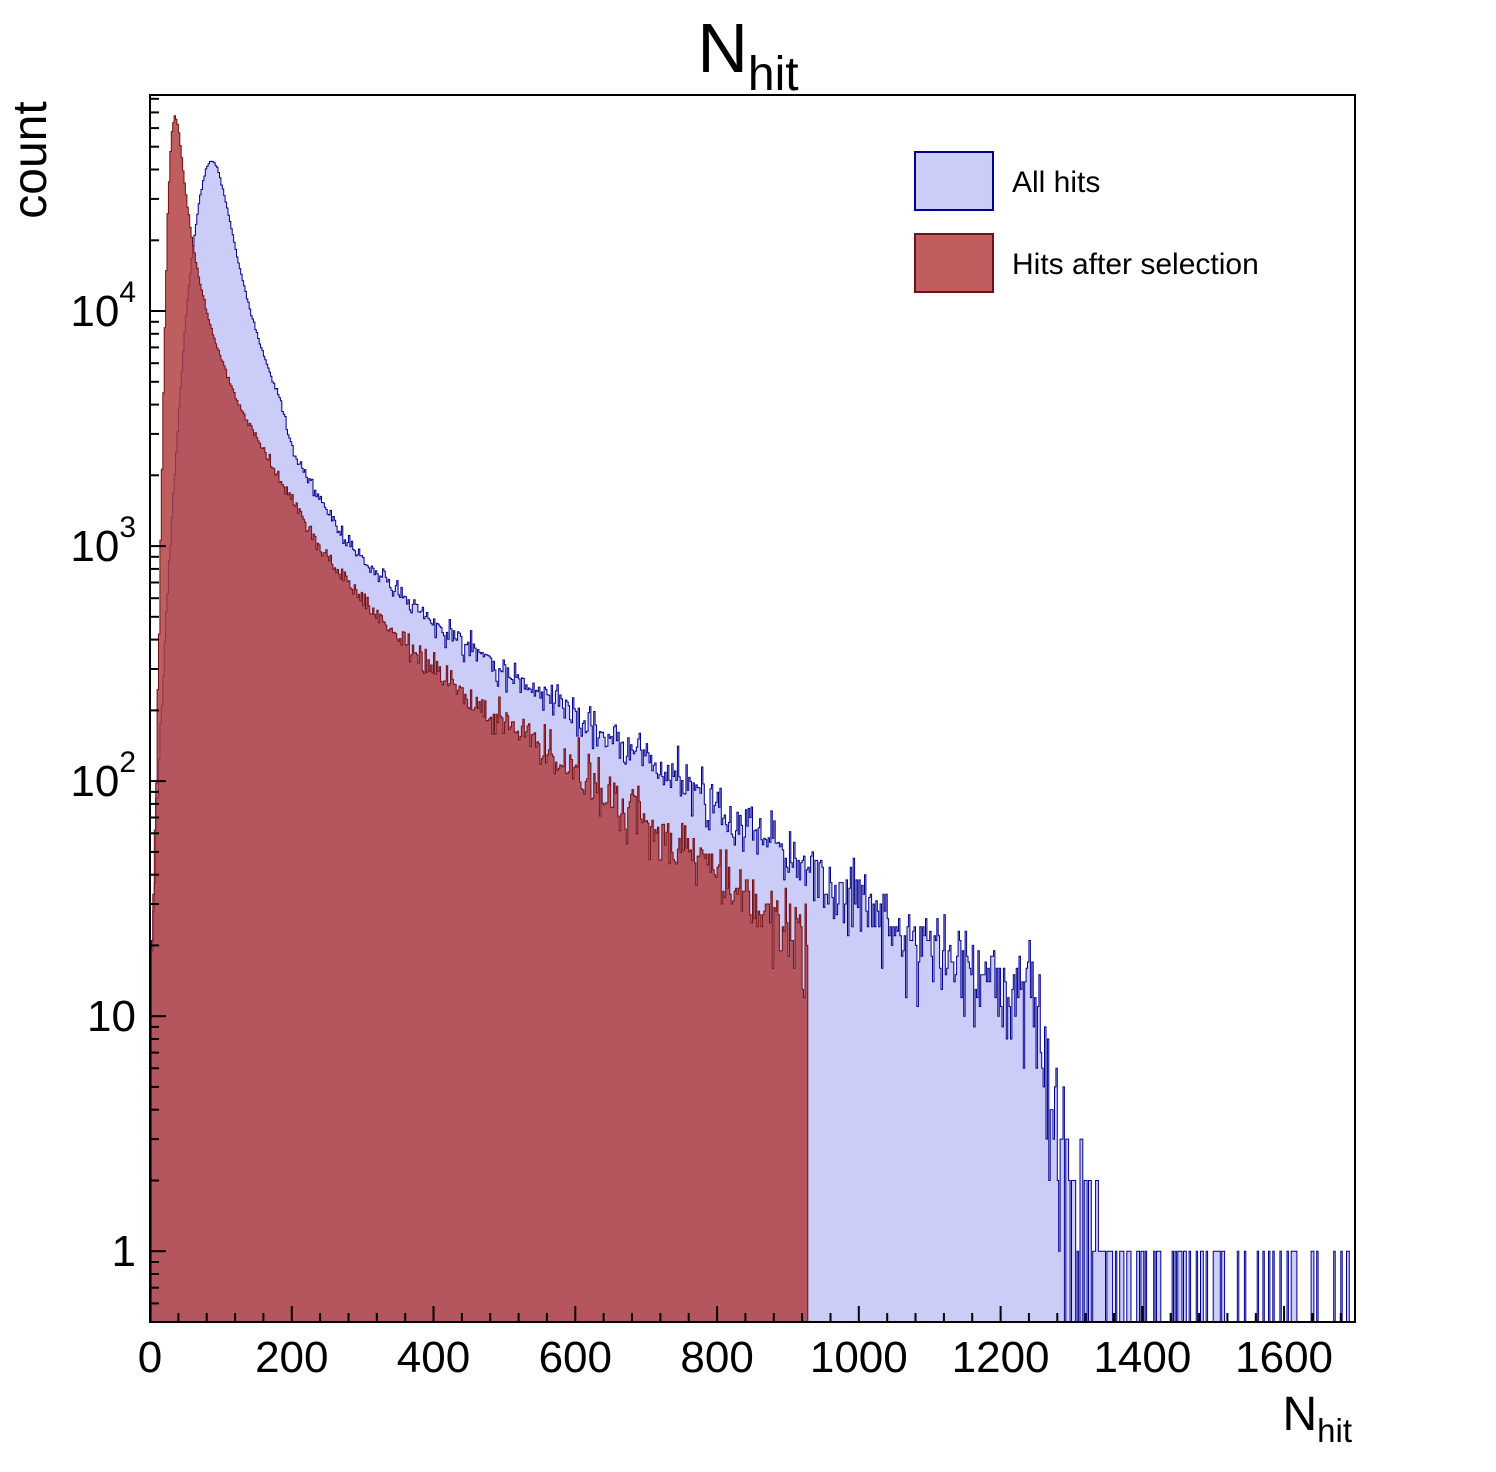 Image resolution: width=1496 pixels, height=1472 pixels. What do you see at coordinates (1056, 182) in the screenshot?
I see `legend-label-all-hits: All hits` at bounding box center [1056, 182].